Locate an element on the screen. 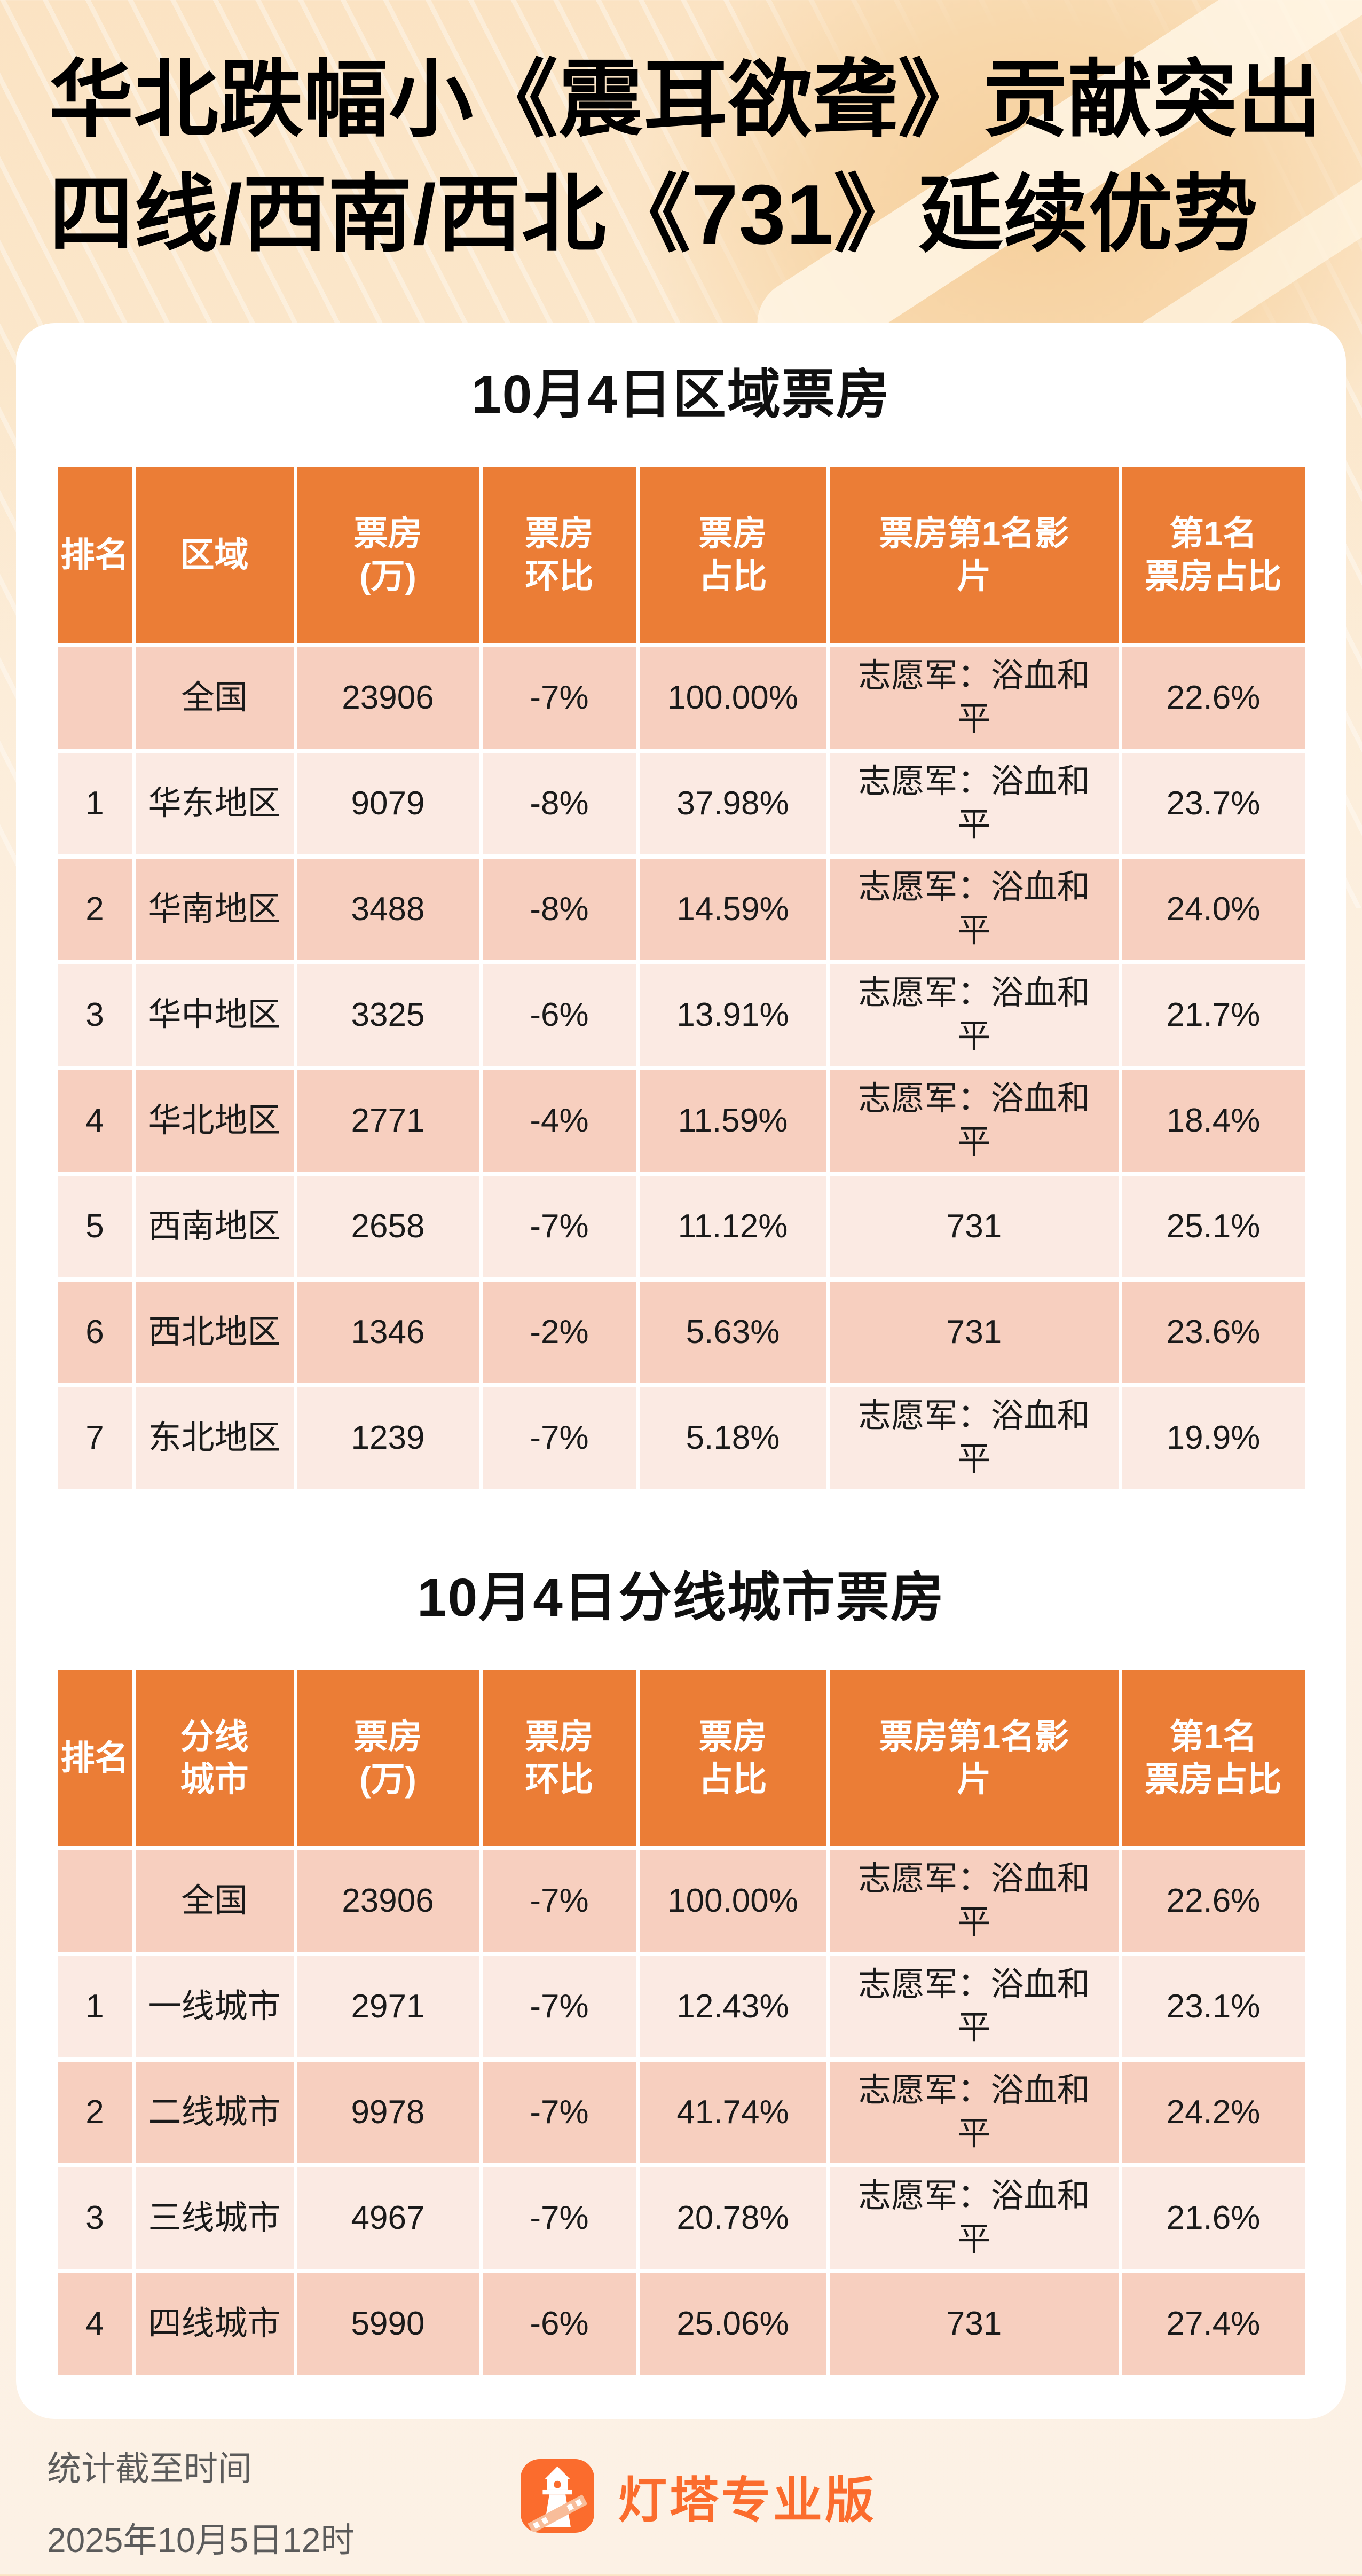 The height and width of the screenshot is (2576, 1362). rank-cell: 5 is located at coordinates (94, 1226).